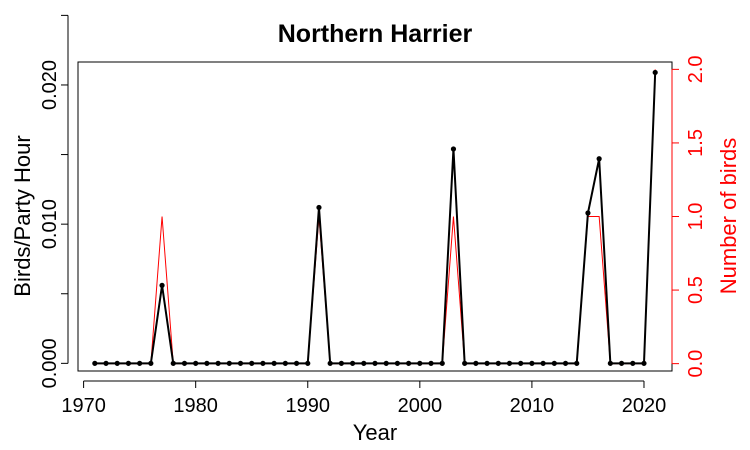 This screenshot has height=450, width=750. Describe the element at coordinates (420, 406) in the screenshot. I see `x-tick-label: 2000` at that location.